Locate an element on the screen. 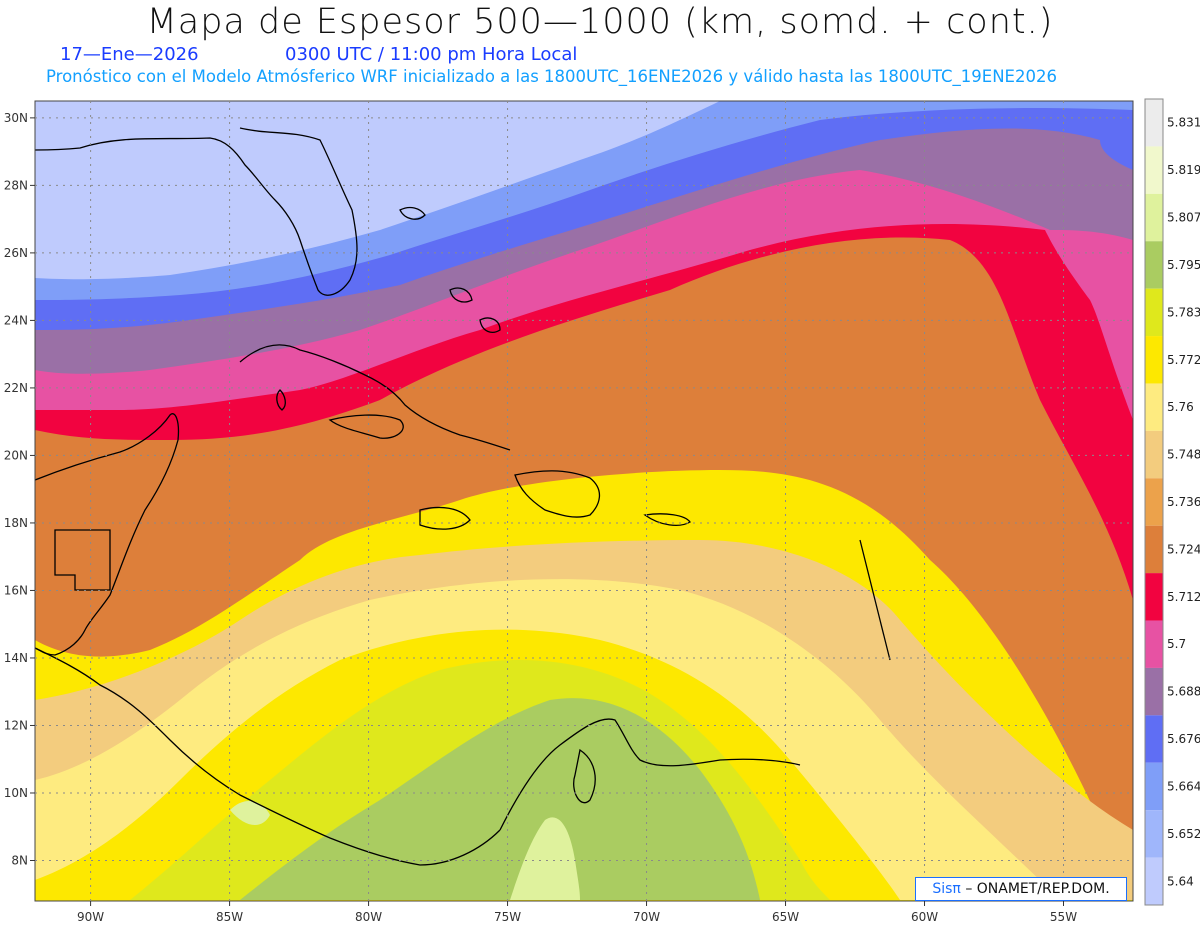 This screenshot has height=927, width=1200. lat-tick-label: 8N is located at coordinates (19, 860).